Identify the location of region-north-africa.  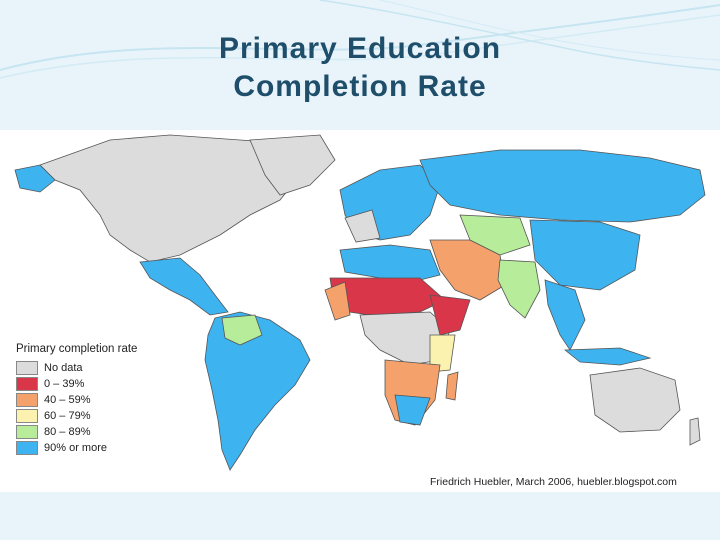
(390, 262).